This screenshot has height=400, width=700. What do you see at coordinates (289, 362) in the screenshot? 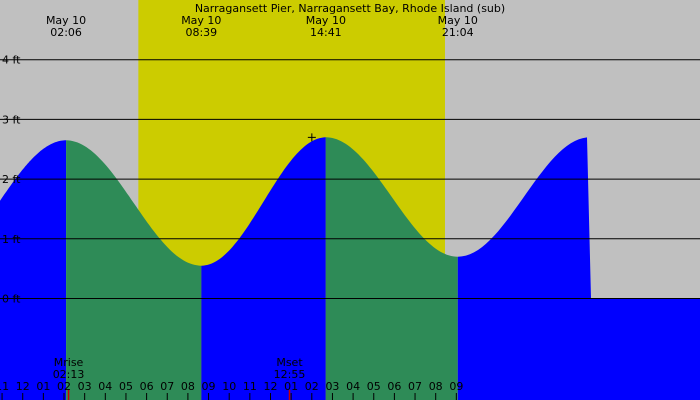
I see `moon-event-label: Mset` at bounding box center [289, 362].